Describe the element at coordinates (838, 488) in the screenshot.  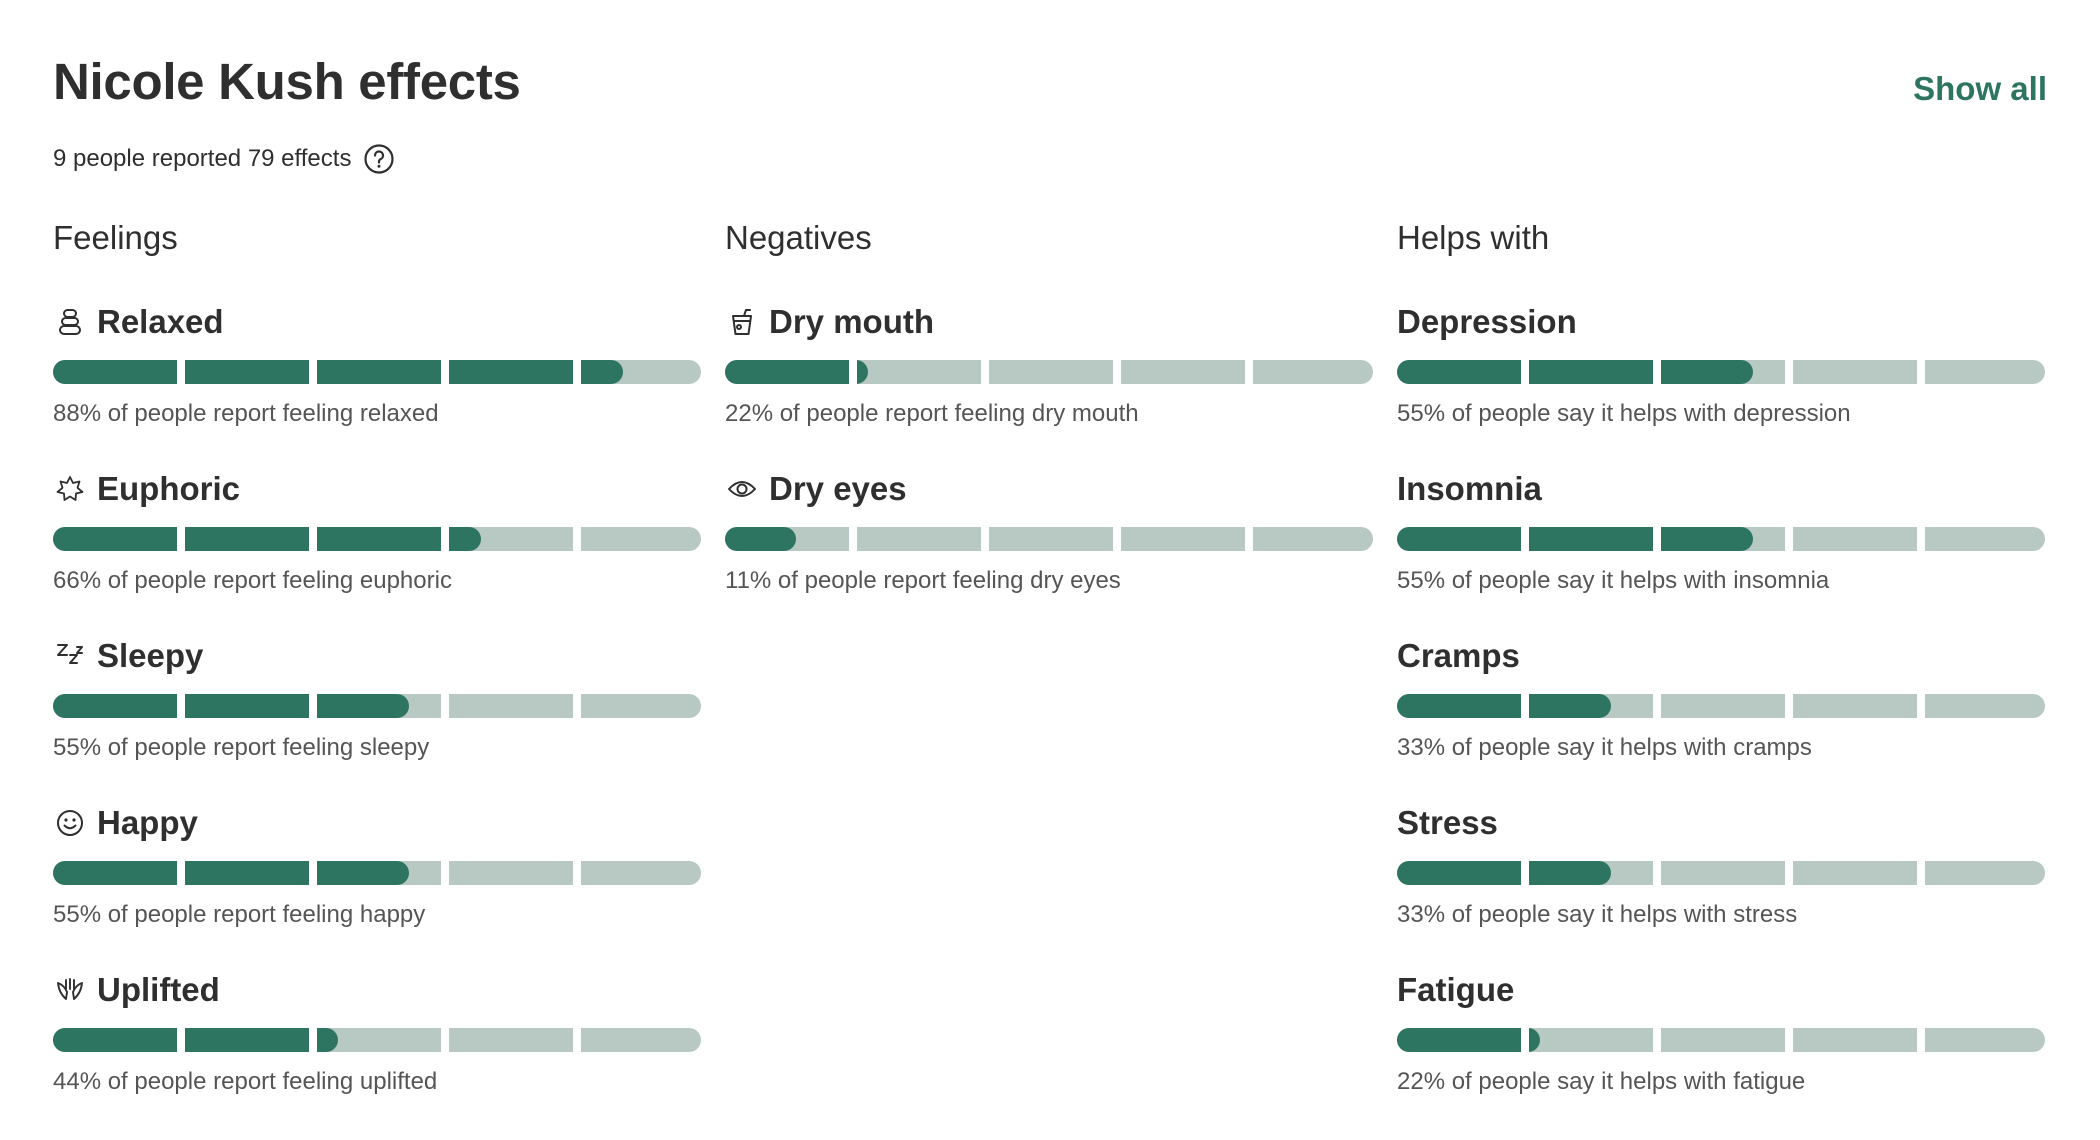
I see `effect-name: Dry eyes` at that location.